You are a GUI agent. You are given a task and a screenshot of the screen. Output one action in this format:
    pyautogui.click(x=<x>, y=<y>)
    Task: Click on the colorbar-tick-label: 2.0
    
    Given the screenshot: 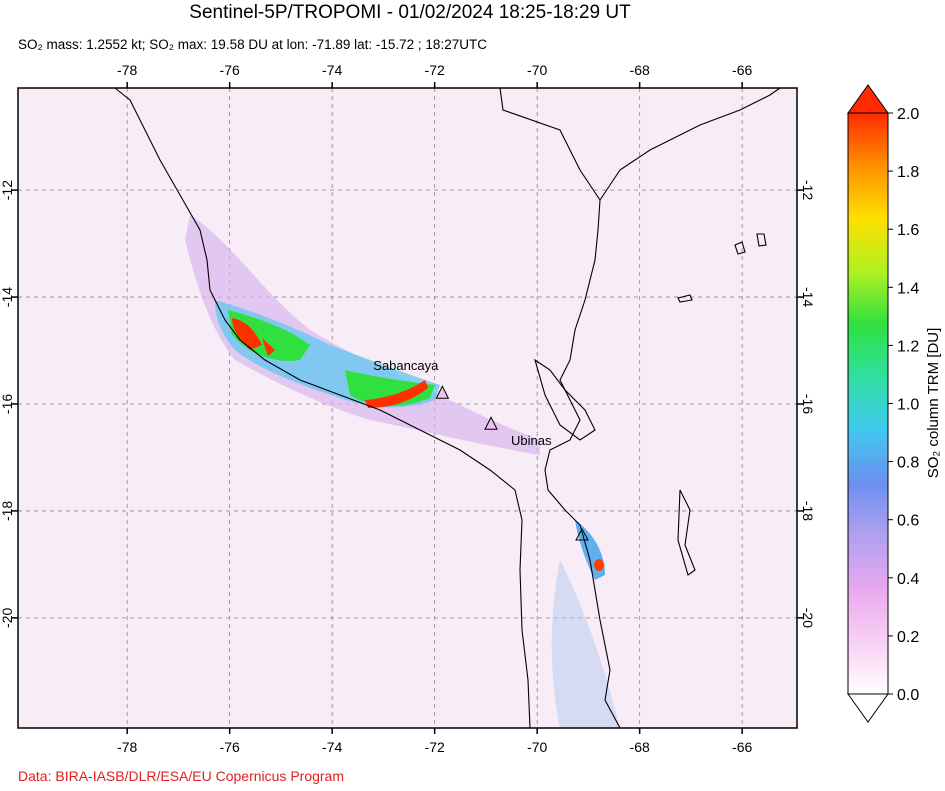 What is the action you would take?
    pyautogui.click(x=908, y=114)
    